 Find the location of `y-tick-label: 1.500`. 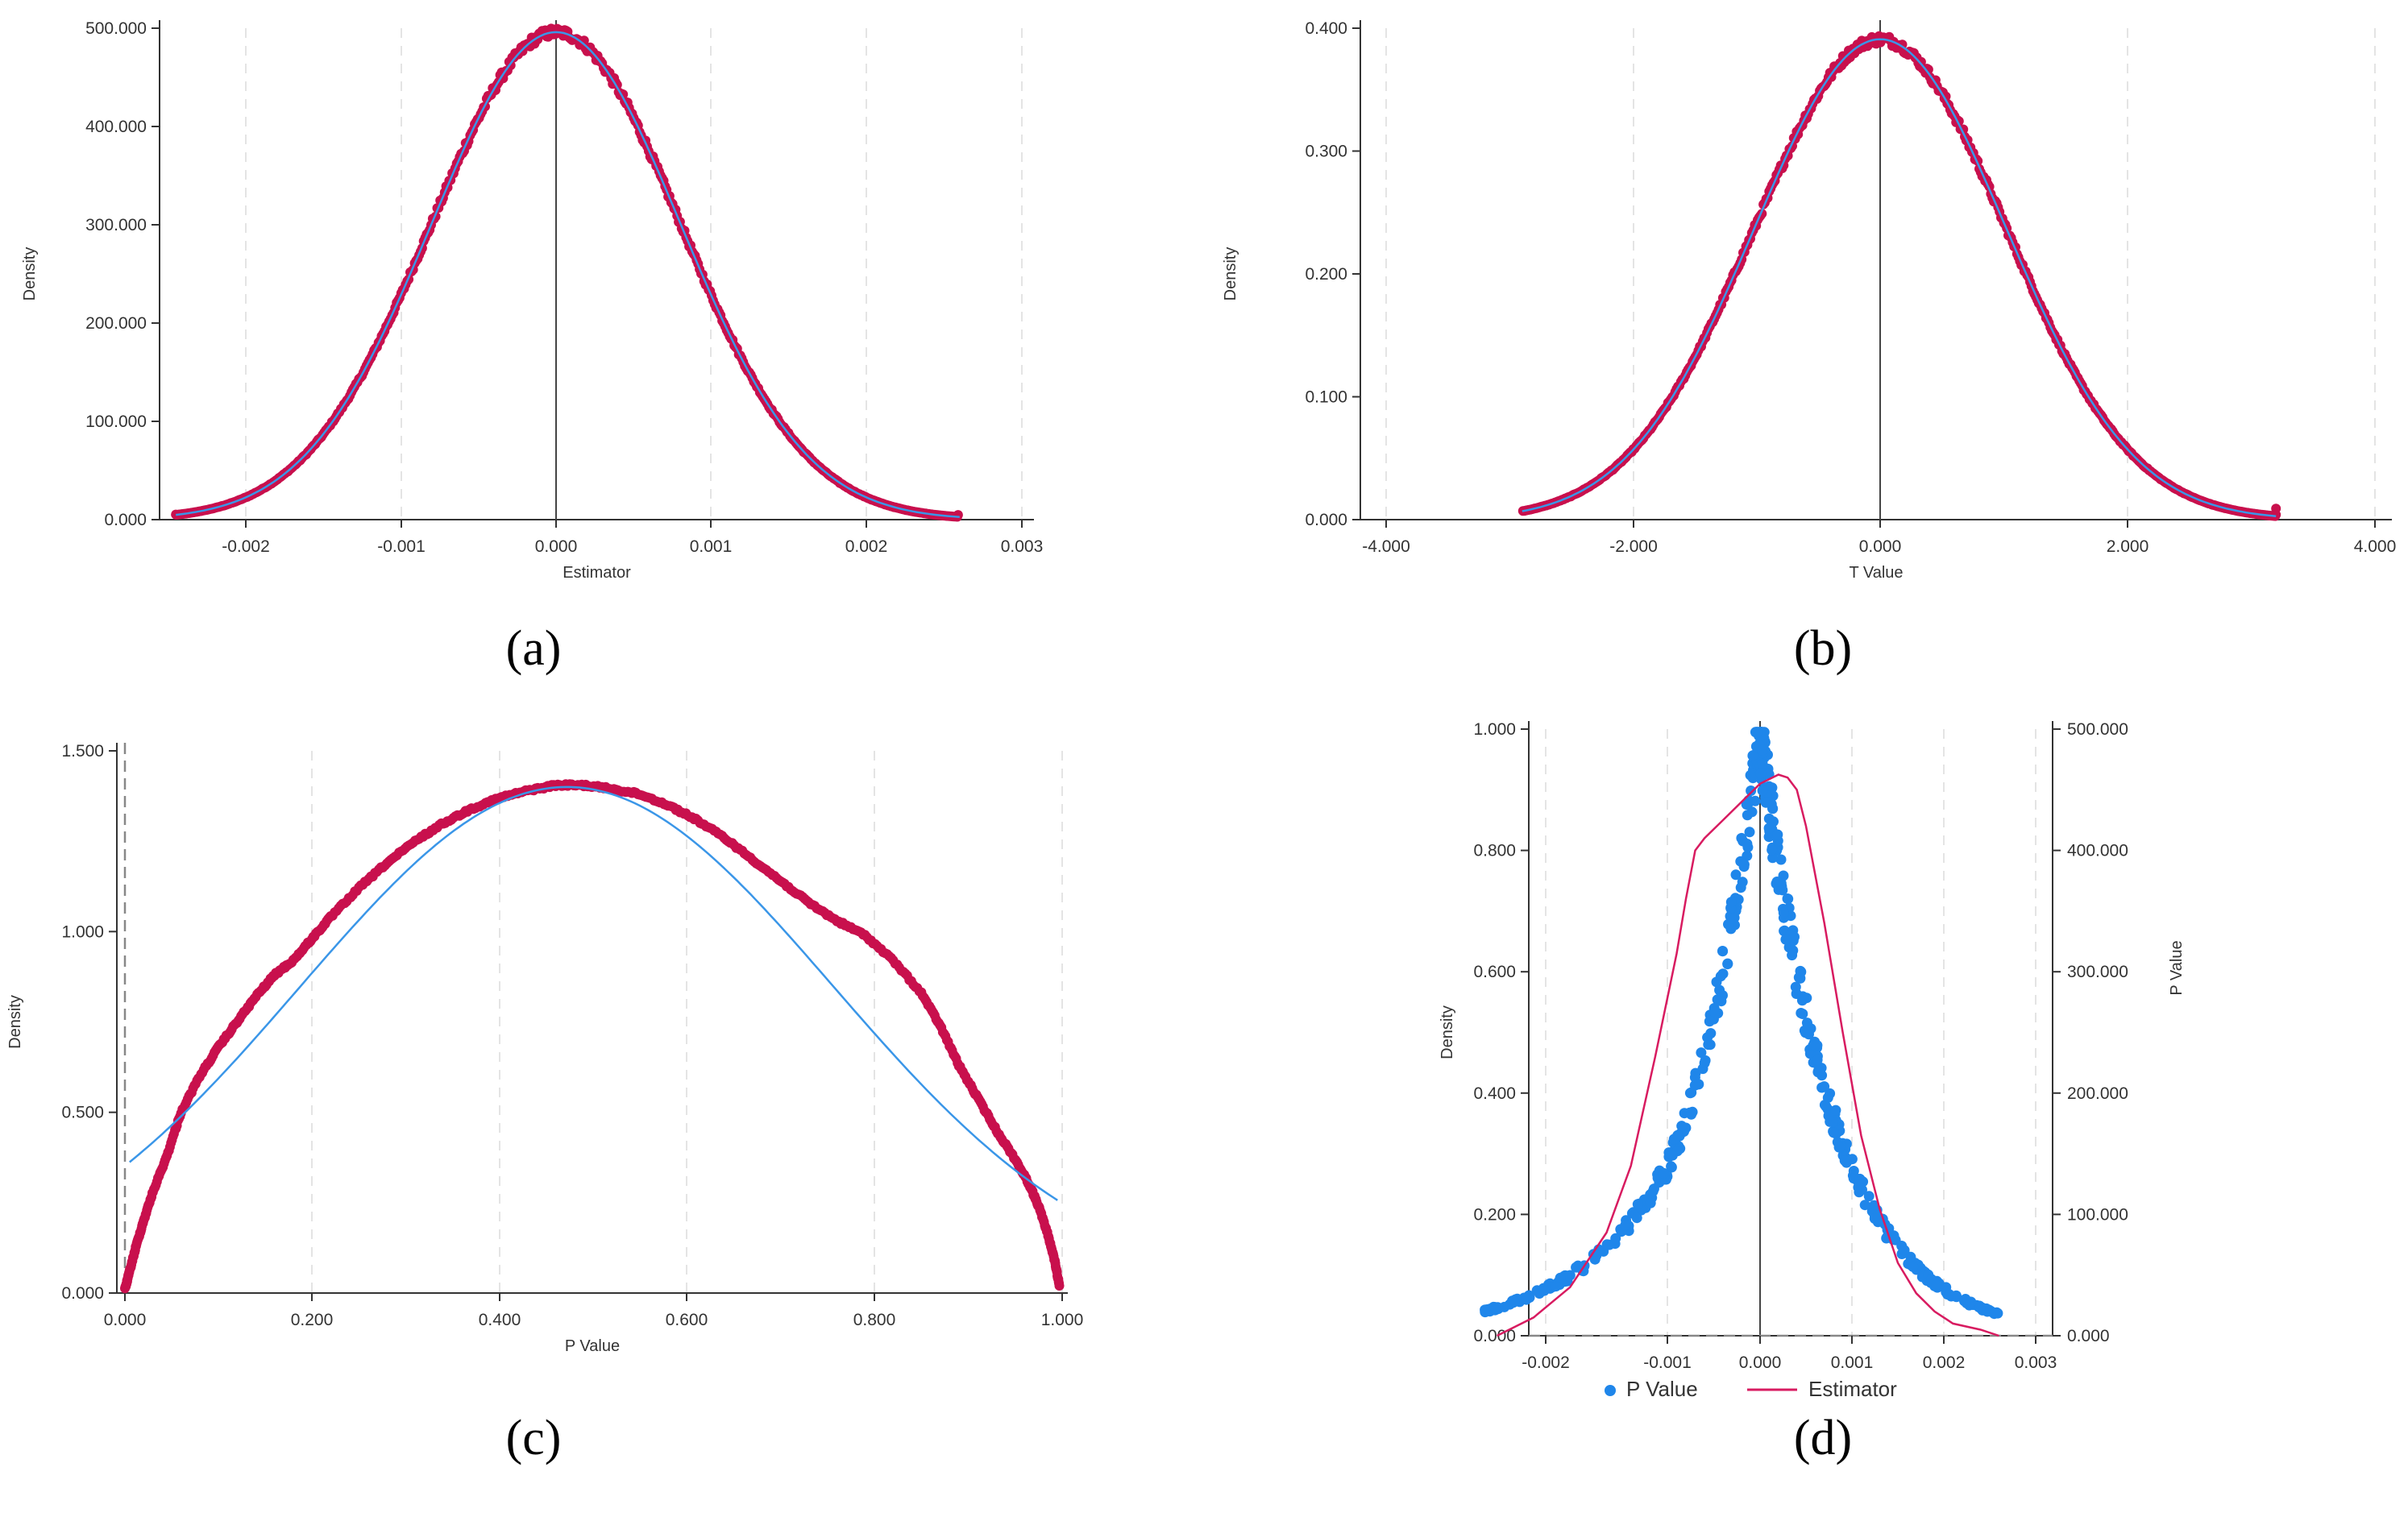

y-tick-label: 1.500 is located at coordinates (82, 751).